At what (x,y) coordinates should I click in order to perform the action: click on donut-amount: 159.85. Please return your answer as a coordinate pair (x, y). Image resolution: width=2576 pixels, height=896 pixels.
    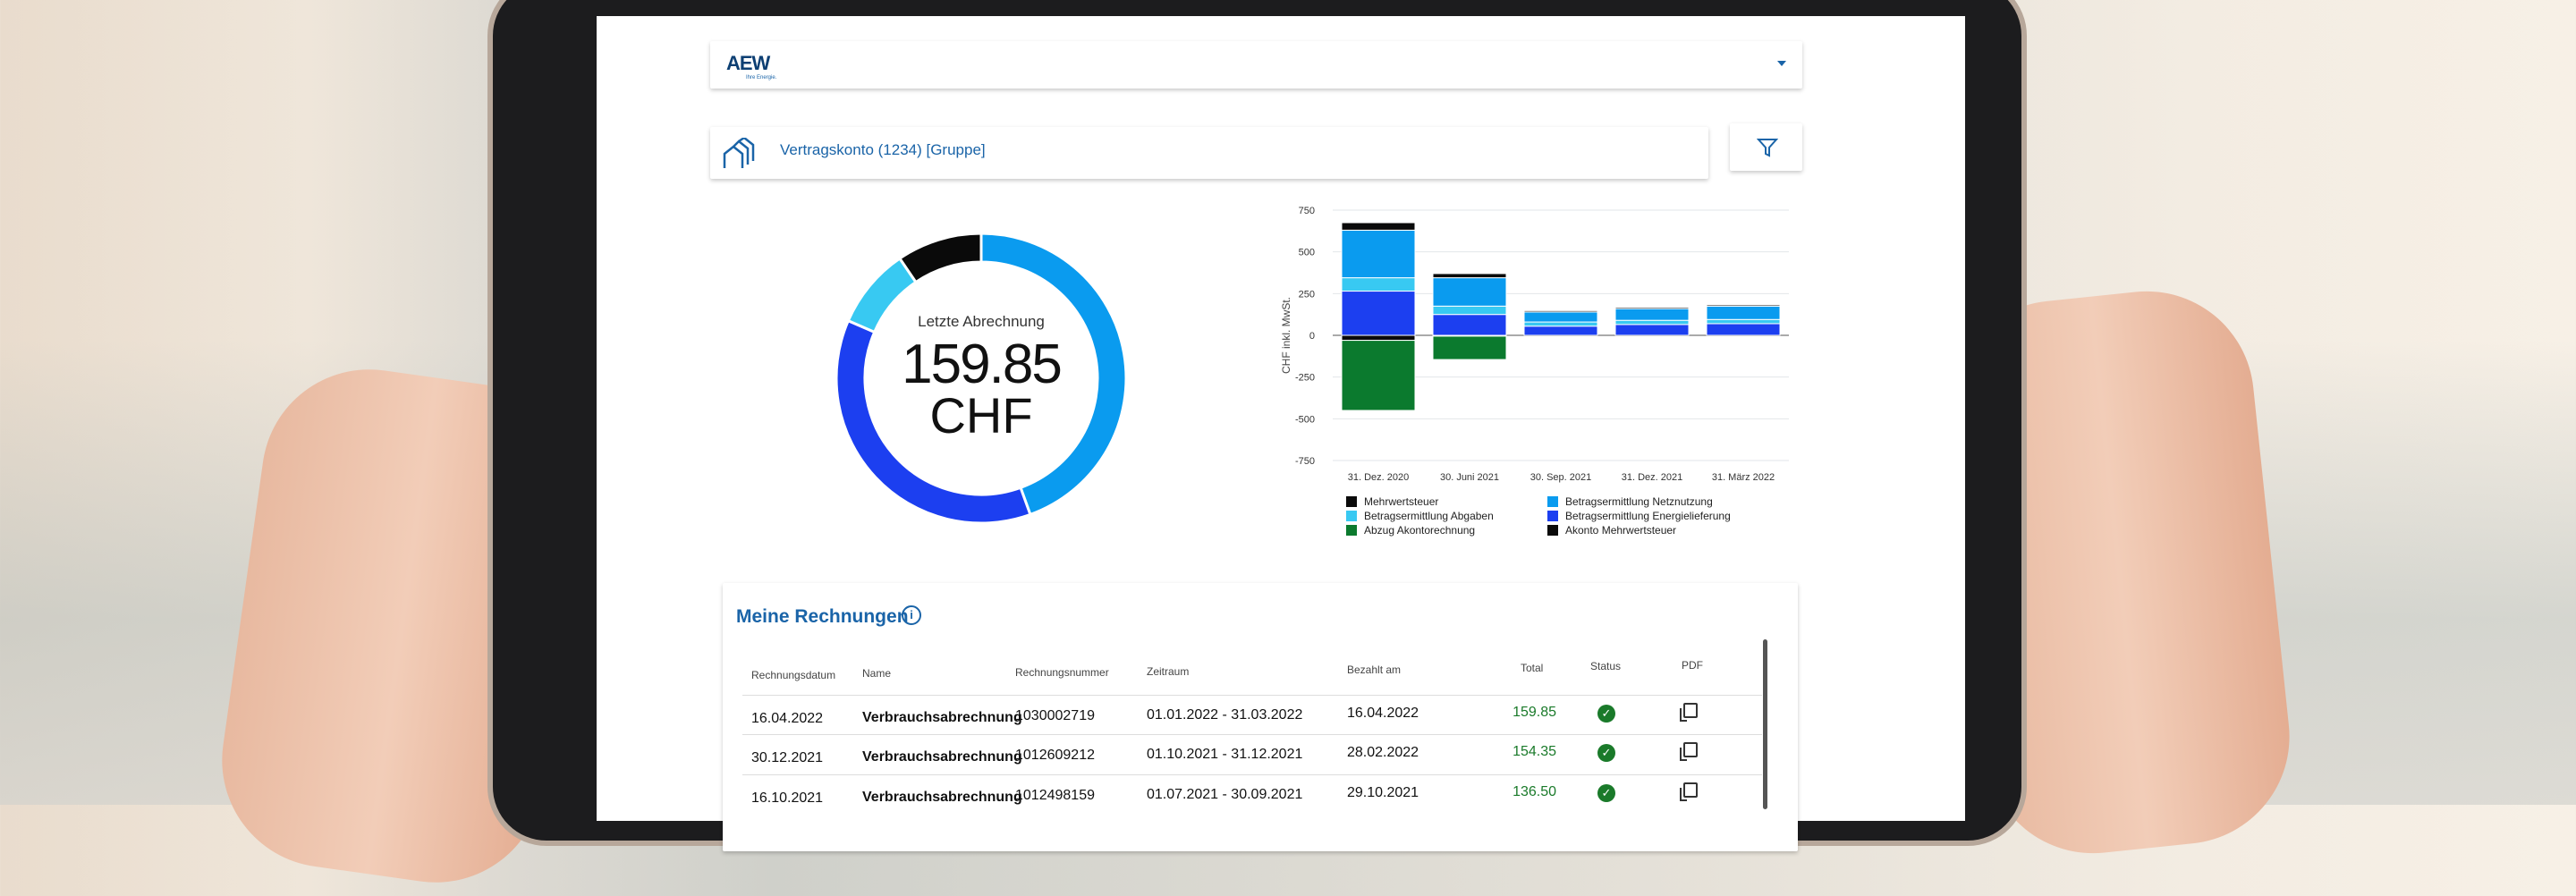
    Looking at the image, I should click on (982, 364).